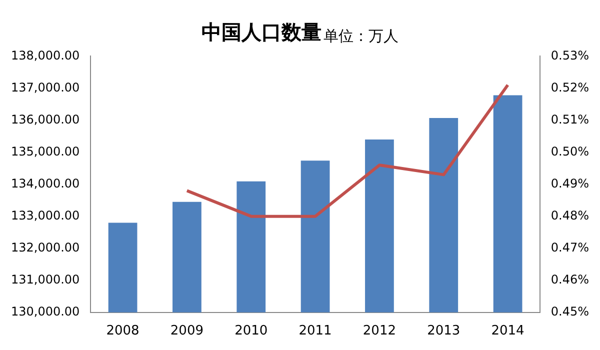 Image resolution: width=600 pixels, height=350 pixels. Describe the element at coordinates (379, 331) in the screenshot. I see `x-tick-label: 2012` at that location.